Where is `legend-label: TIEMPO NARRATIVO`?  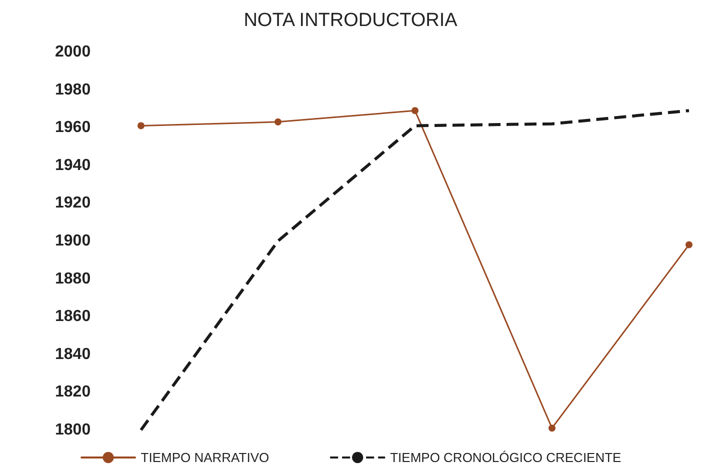 legend-label: TIEMPO NARRATIVO is located at coordinates (205, 457).